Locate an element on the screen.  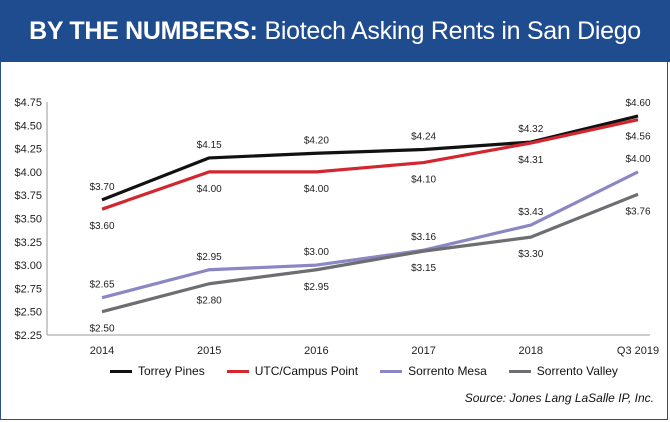
data-label: $3.43 is located at coordinates (530, 212).